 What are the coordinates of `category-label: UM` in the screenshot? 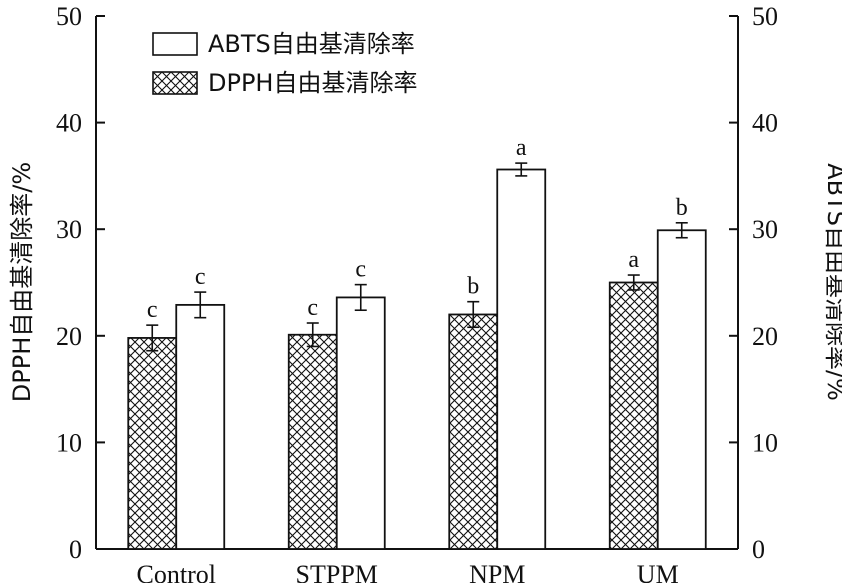 It's located at (658, 571).